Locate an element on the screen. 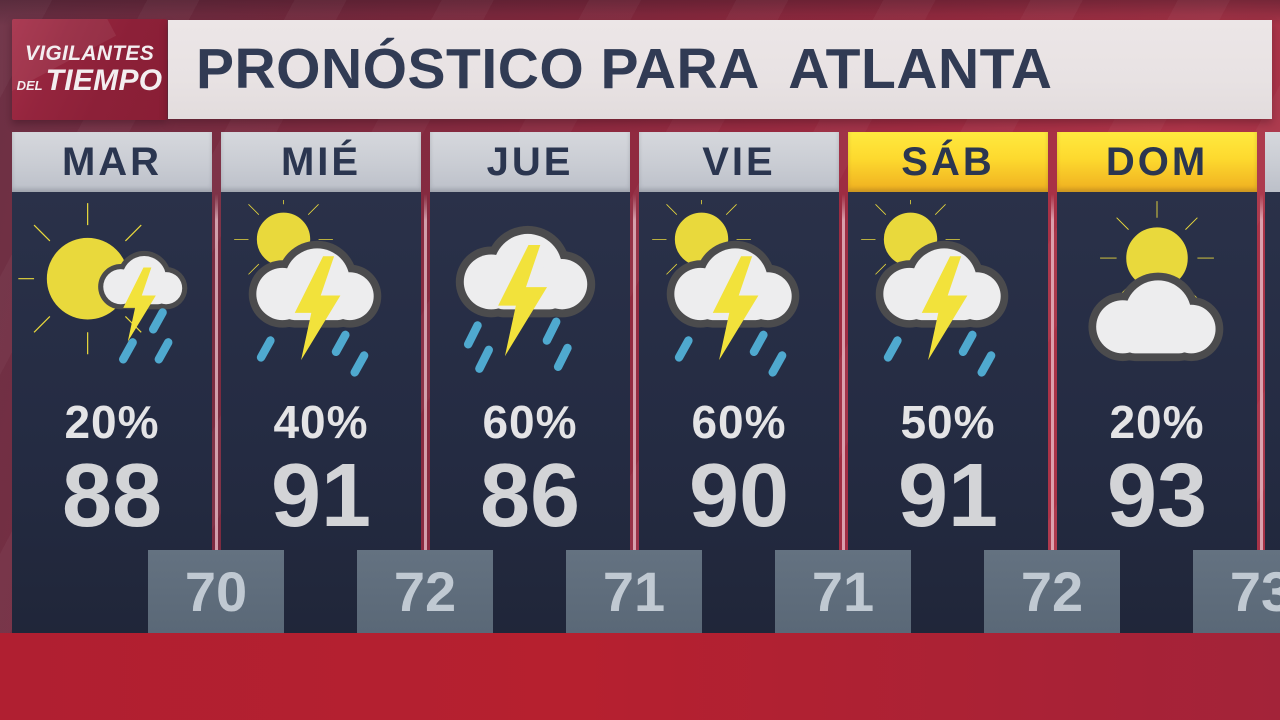  day-label: SÁB is located at coordinates (948, 161).